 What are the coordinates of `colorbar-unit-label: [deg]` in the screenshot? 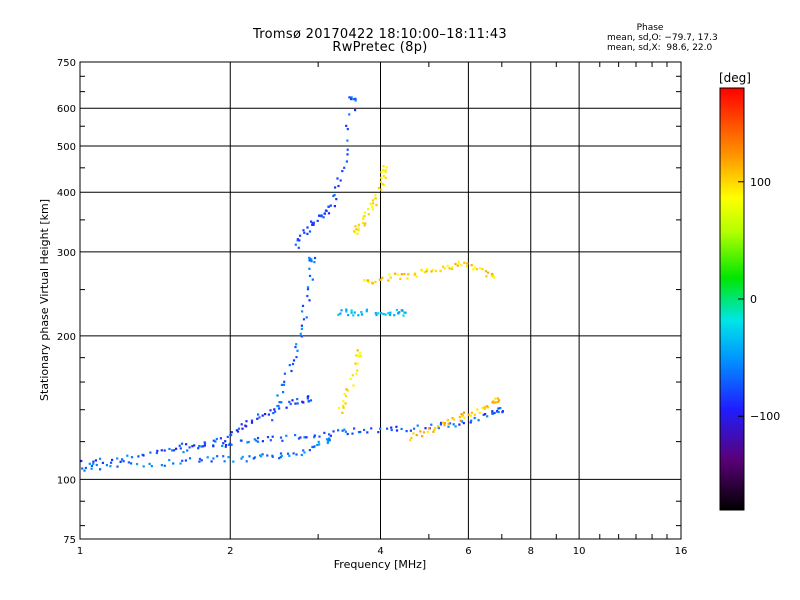 It's located at (735, 78).